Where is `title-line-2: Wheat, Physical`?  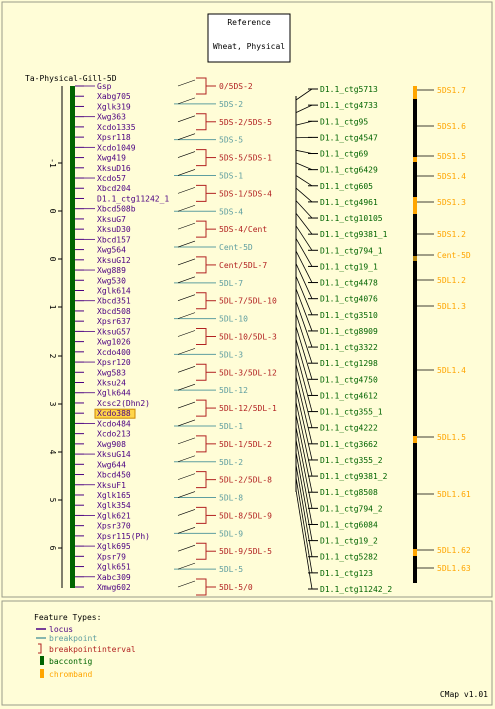
title-line-2: Wheat, Physical is located at coordinates (249, 46).